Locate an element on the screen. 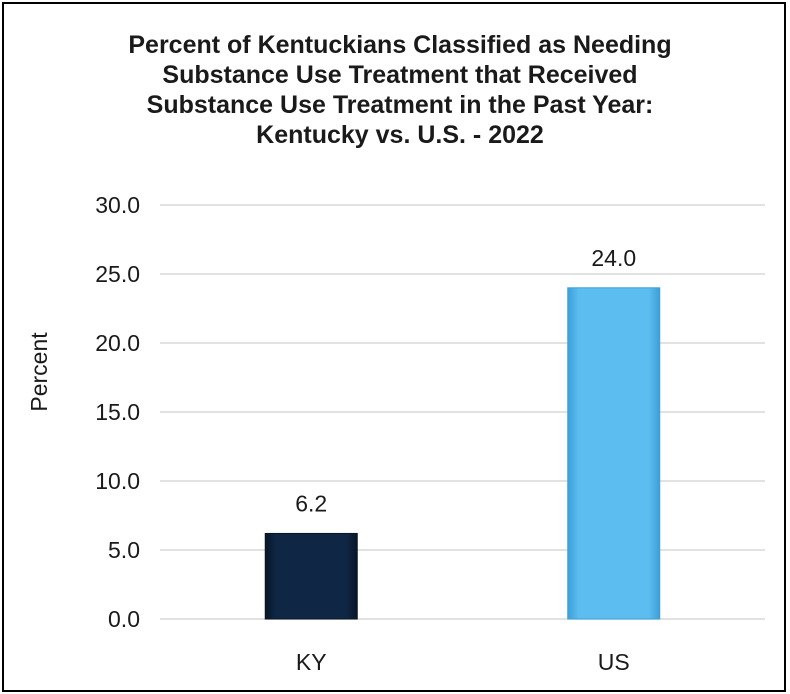  y-tick-label: 5.0 is located at coordinates (124, 550).